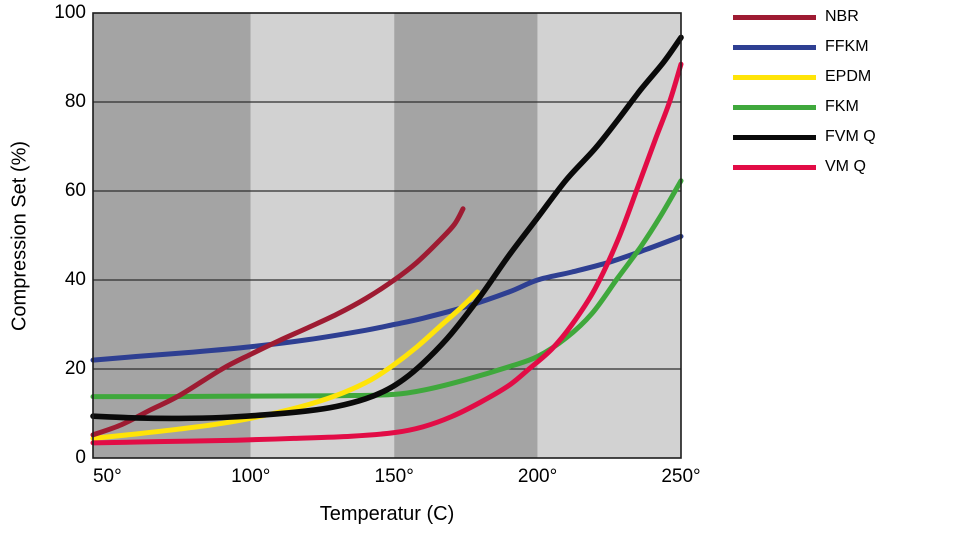 Image resolution: width=960 pixels, height=534 pixels. What do you see at coordinates (19, 236) in the screenshot?
I see `y-axis-title: Compression Set (%)` at bounding box center [19, 236].